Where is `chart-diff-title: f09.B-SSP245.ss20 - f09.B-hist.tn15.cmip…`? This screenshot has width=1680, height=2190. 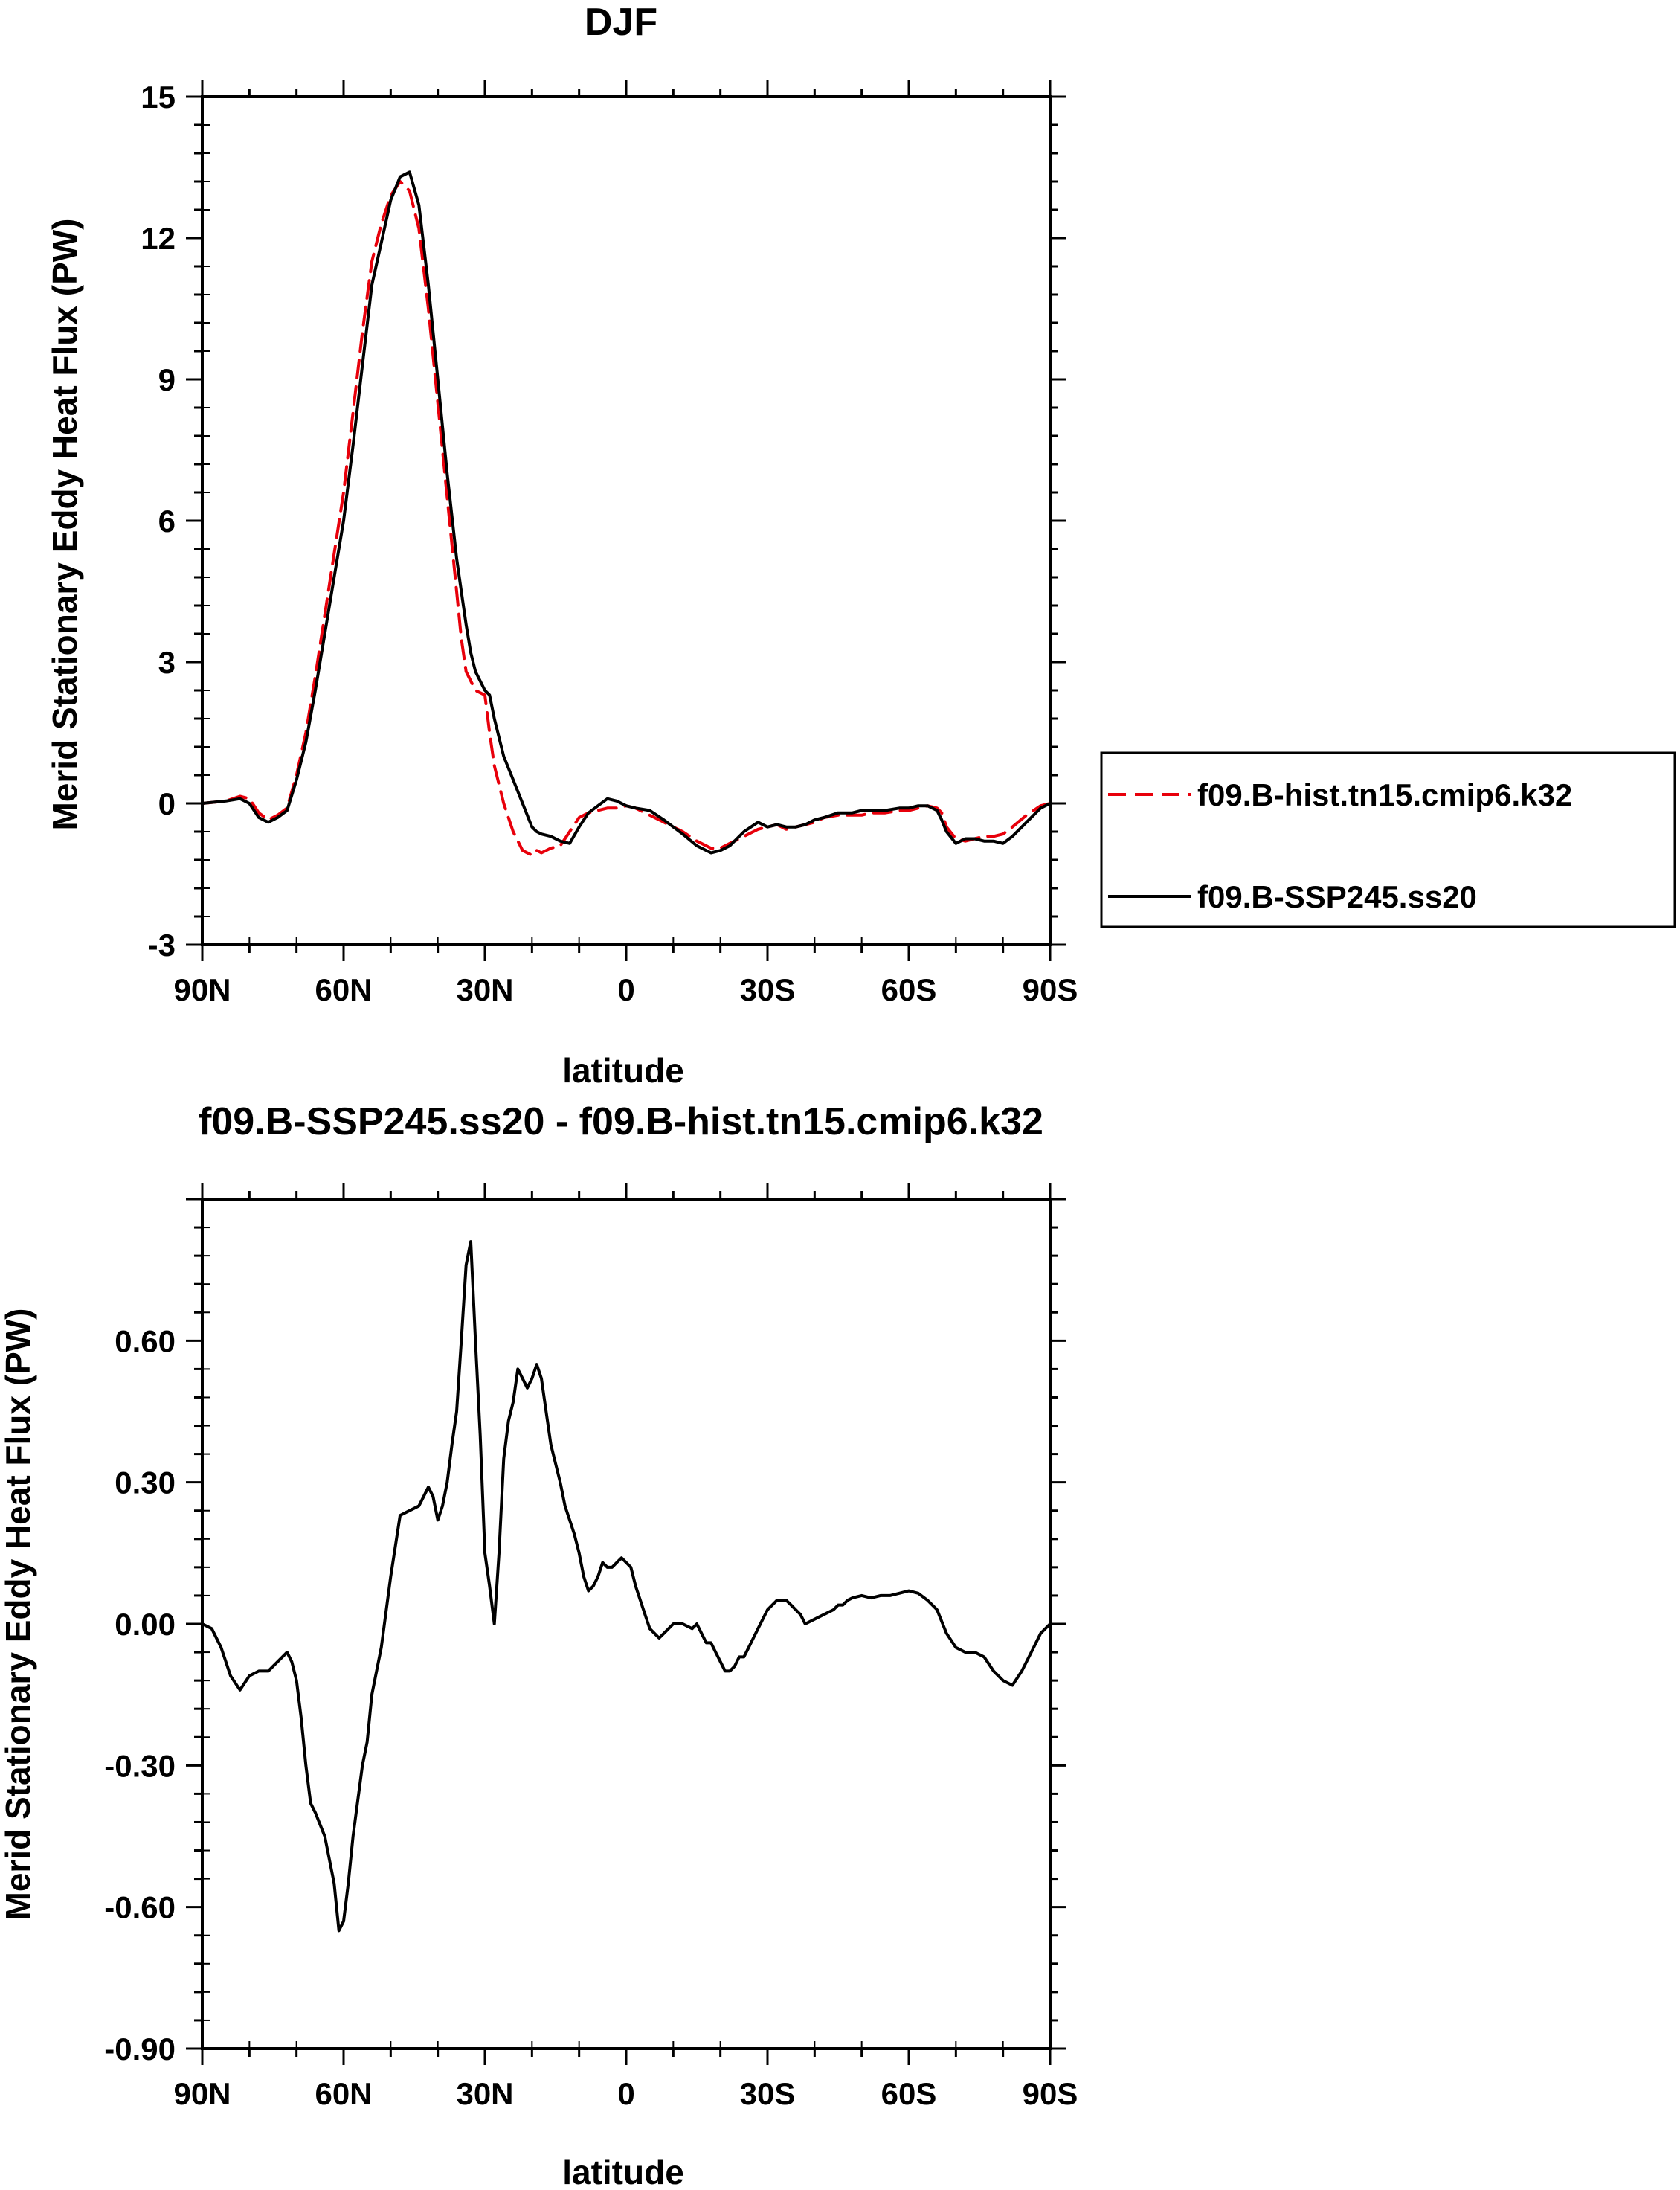
chart-diff-title: f09.B-SSP245.ss20 - f09.B-hist.tn15.cmip… is located at coordinates (621, 1121).